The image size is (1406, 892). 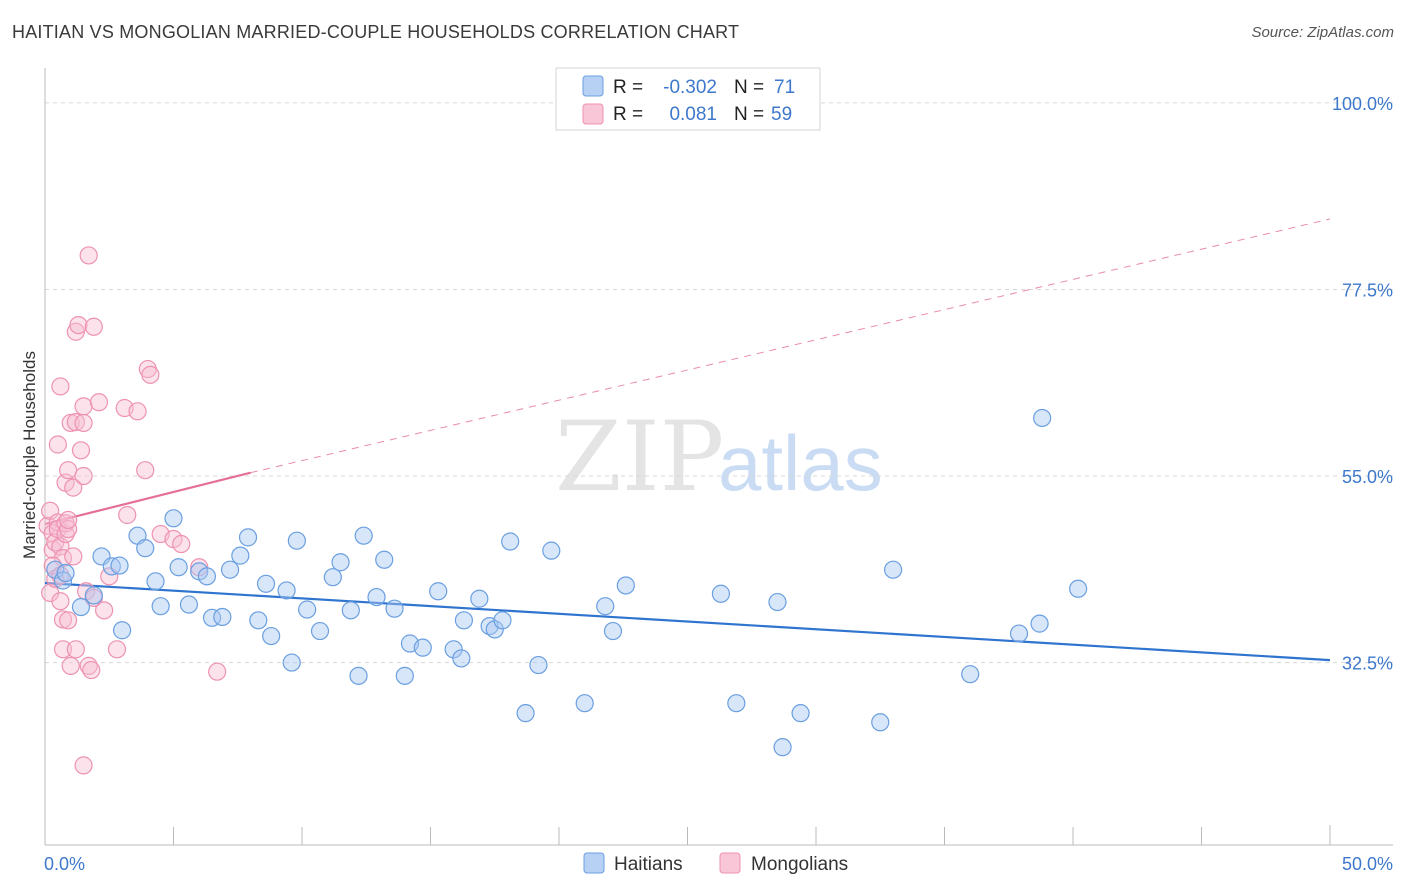 What do you see at coordinates (64, 864) in the screenshot?
I see `x-tick-label-min: 0.0%` at bounding box center [64, 864].